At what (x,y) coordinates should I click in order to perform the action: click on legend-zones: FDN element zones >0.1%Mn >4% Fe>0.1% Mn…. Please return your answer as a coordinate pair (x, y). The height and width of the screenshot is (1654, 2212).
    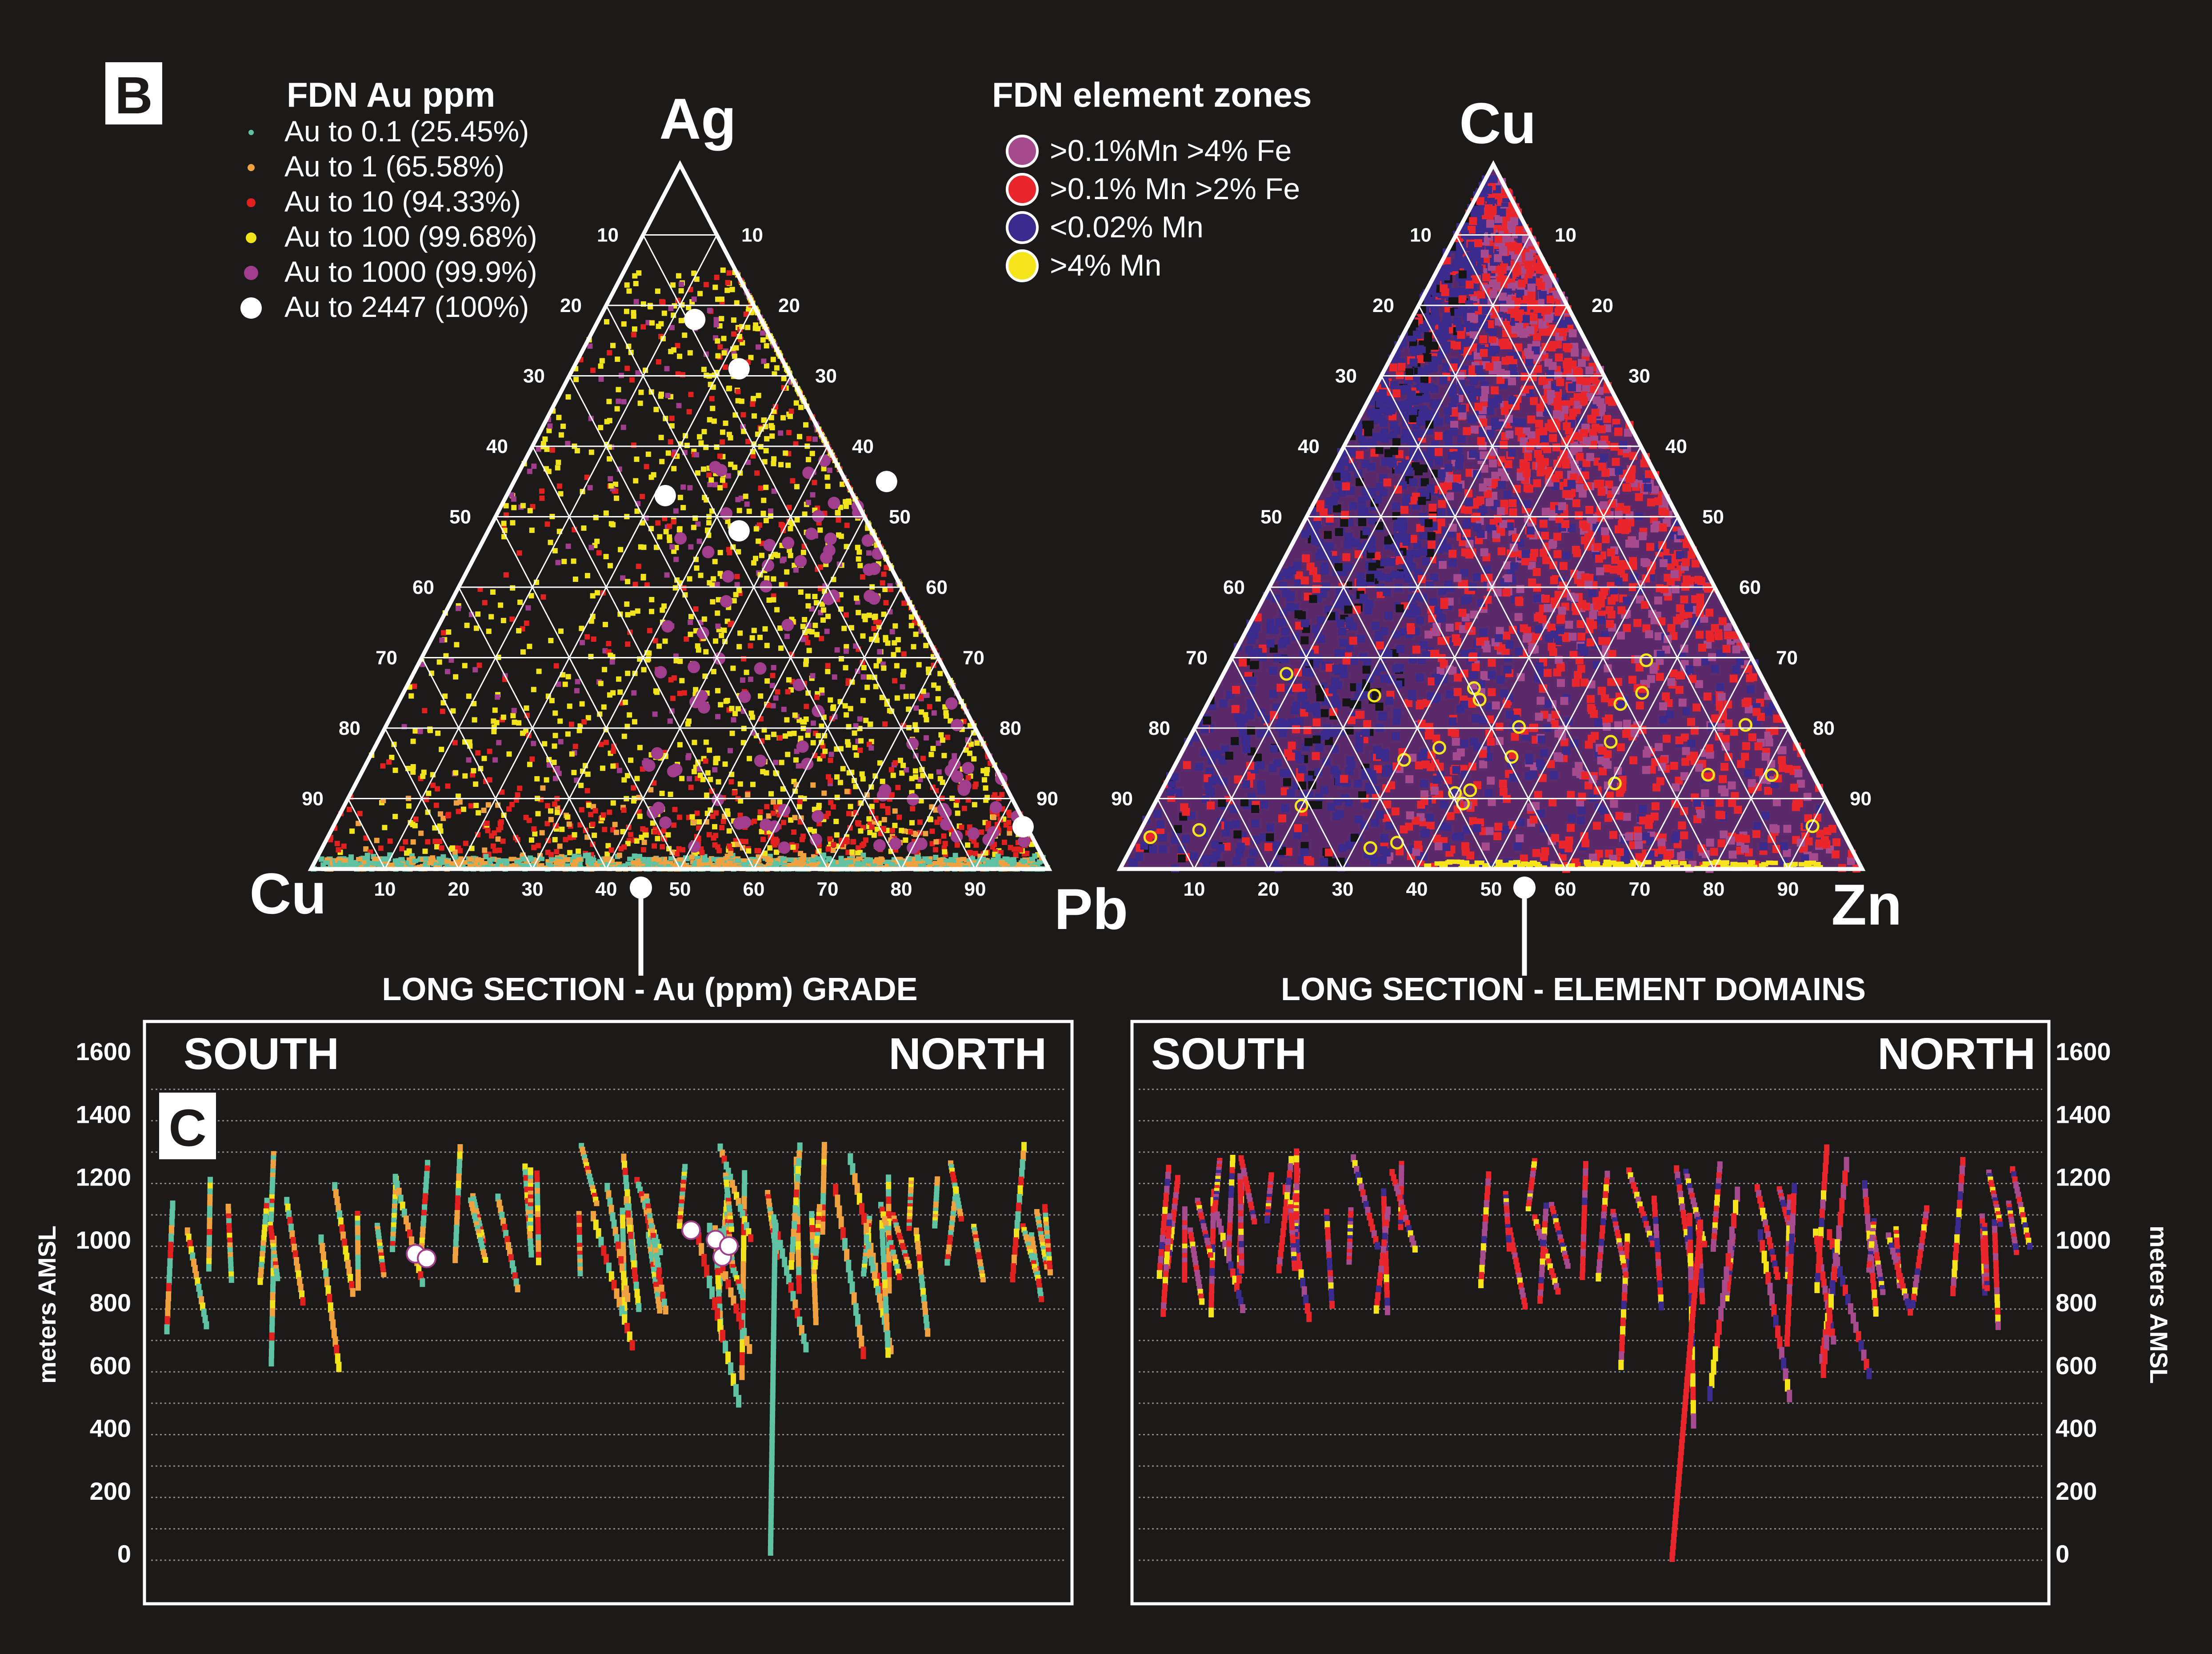
    Looking at the image, I should click on (1152, 178).